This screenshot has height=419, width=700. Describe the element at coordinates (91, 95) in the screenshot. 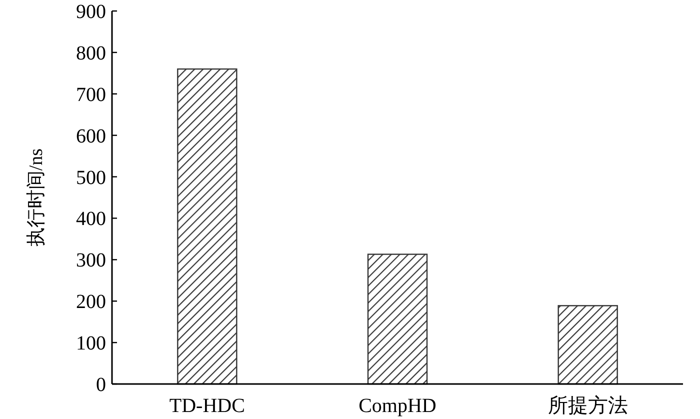

I see `y-tick-label: 700` at that location.